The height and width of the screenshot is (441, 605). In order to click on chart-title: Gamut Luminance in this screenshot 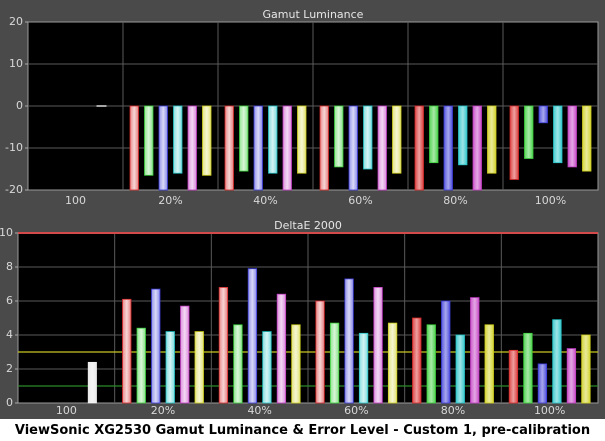, I will do `click(313, 14)`.